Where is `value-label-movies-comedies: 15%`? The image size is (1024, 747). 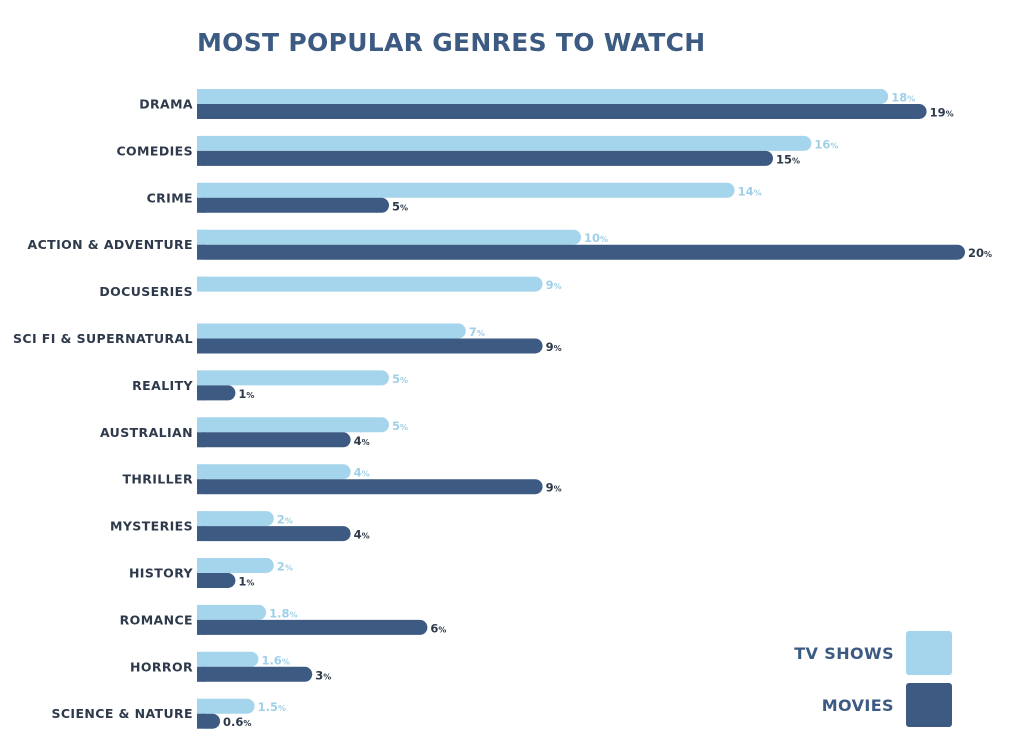 value-label-movies-comedies: 15% is located at coordinates (788, 159).